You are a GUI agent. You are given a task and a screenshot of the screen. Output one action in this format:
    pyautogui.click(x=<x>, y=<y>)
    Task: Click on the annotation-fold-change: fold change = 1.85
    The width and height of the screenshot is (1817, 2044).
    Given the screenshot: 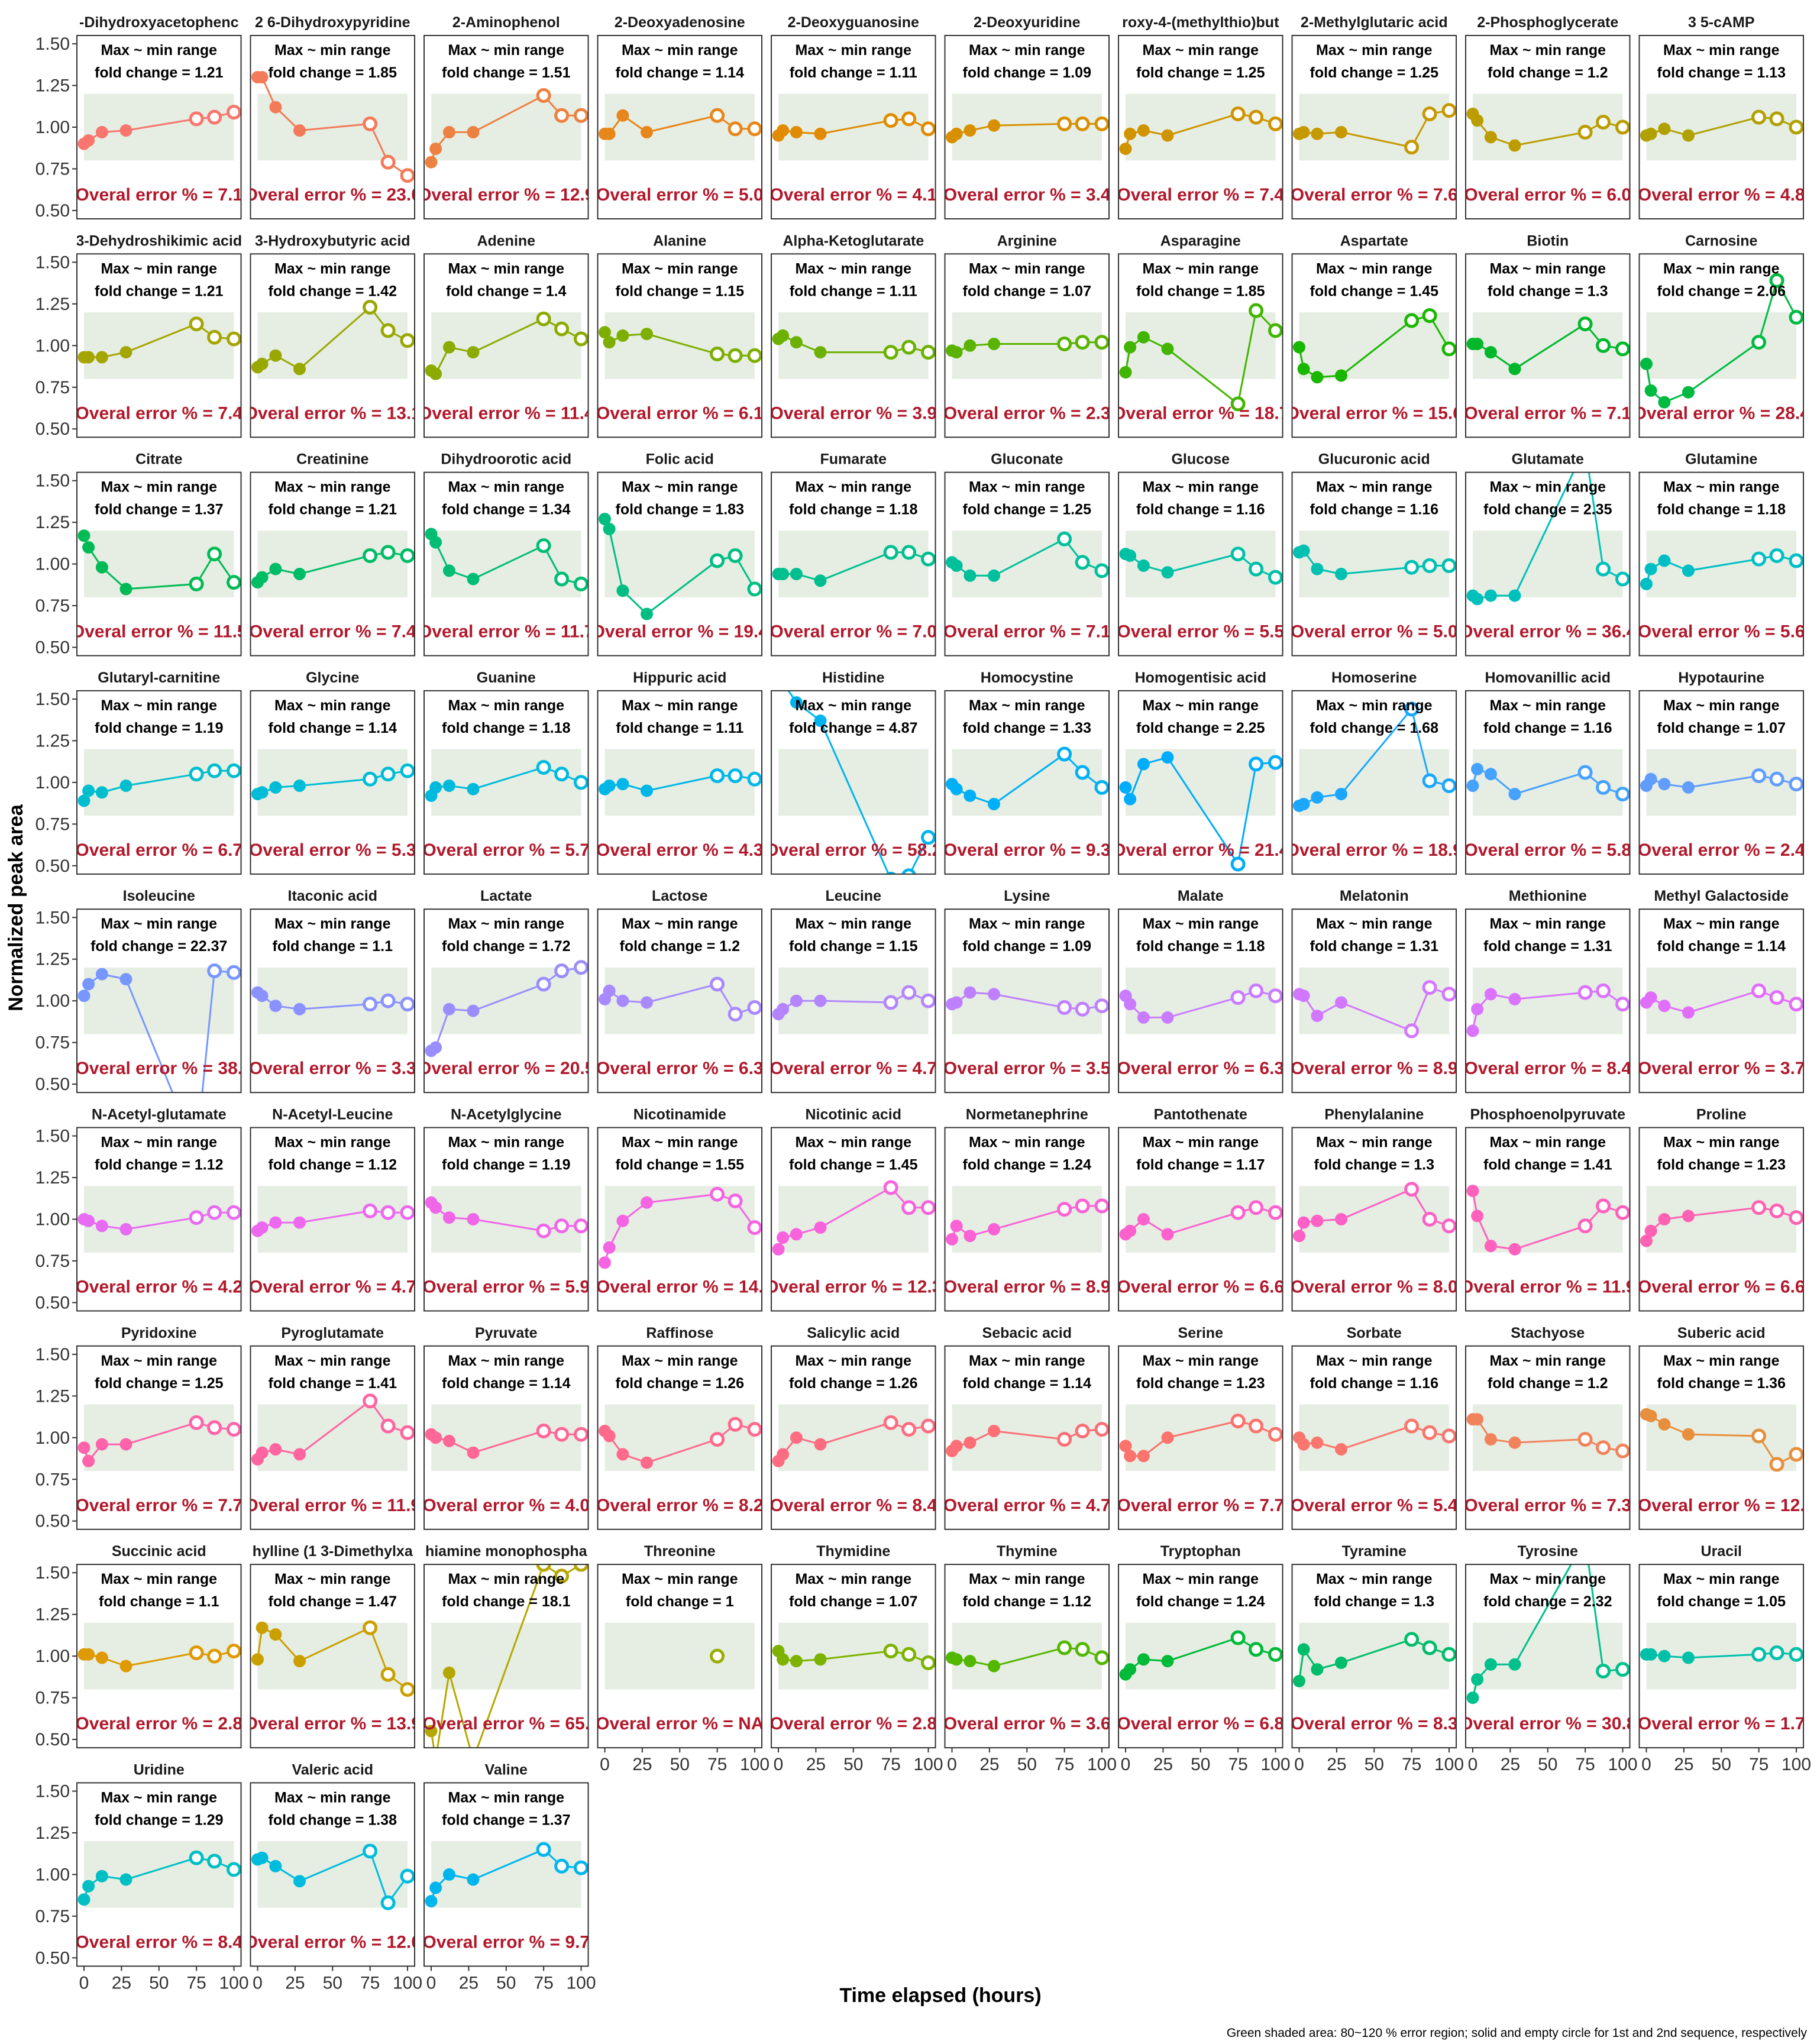 What is the action you would take?
    pyautogui.click(x=1200, y=291)
    